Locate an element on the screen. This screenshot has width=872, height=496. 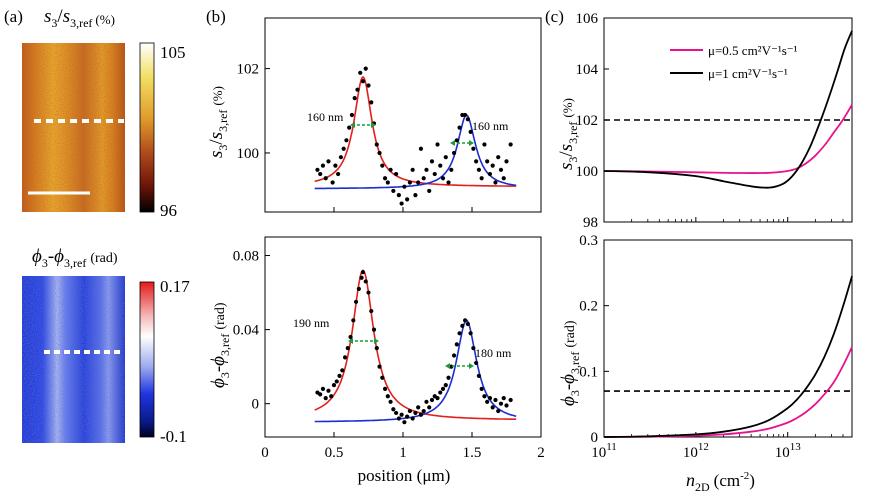
xtick-label-3-2: 1013 is located at coordinates (788, 451).